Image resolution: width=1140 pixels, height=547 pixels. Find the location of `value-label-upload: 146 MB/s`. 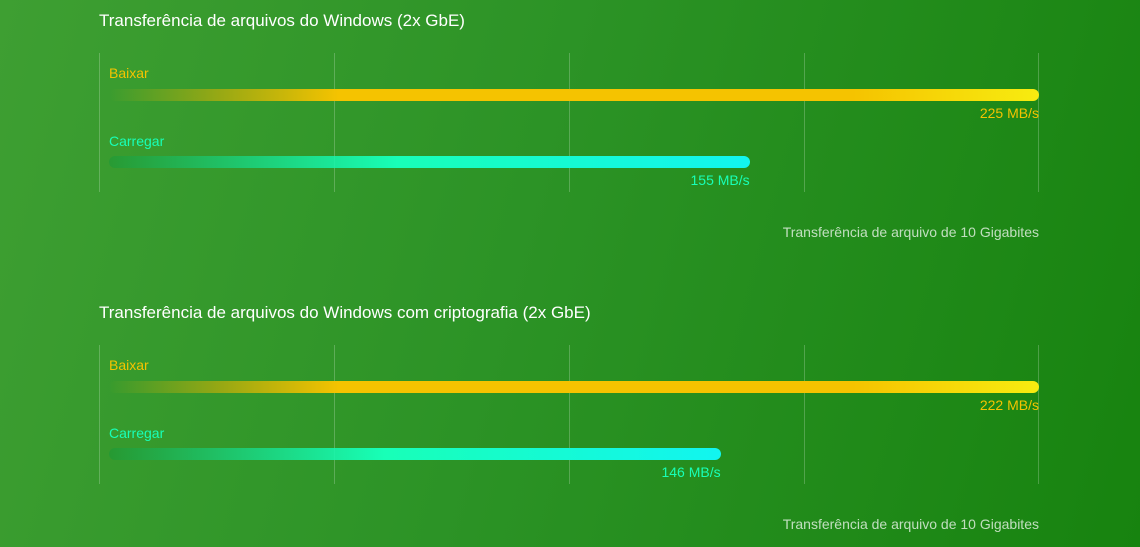

value-label-upload: 146 MB/s is located at coordinates (691, 472).